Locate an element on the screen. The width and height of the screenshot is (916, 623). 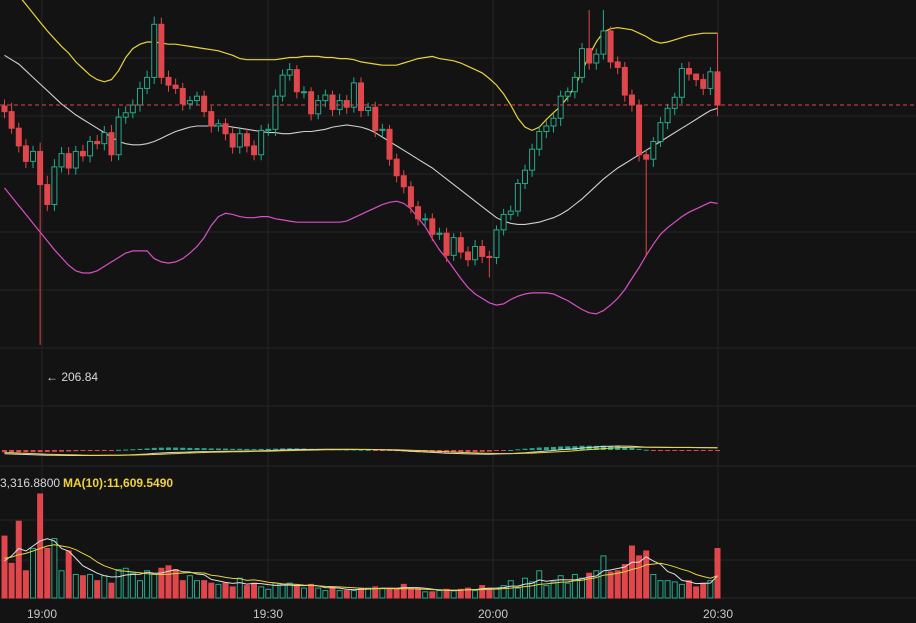
low-price-marker: ← 206.84 is located at coordinates (72, 377).